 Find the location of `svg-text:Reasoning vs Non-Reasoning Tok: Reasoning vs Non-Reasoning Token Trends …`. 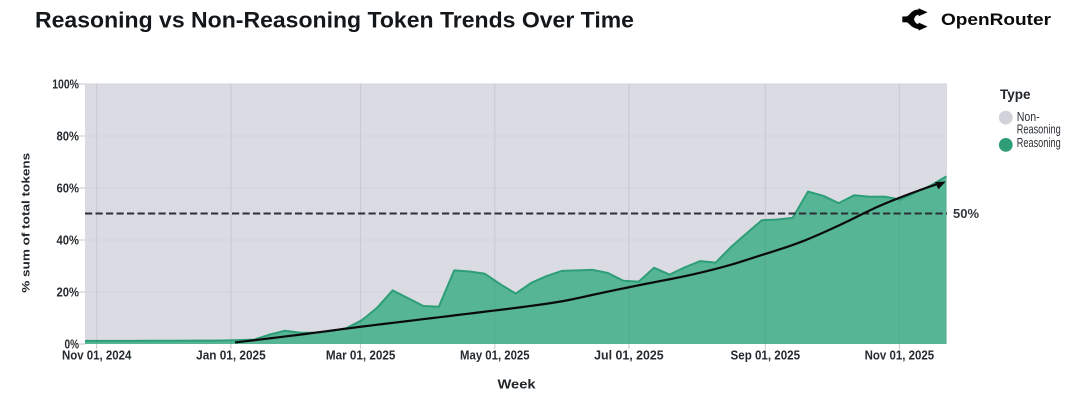

svg-text:Reasoning vs Non-Reasoning Tok: Reasoning vs Non-Reasoning Token Trends … is located at coordinates (334, 20).